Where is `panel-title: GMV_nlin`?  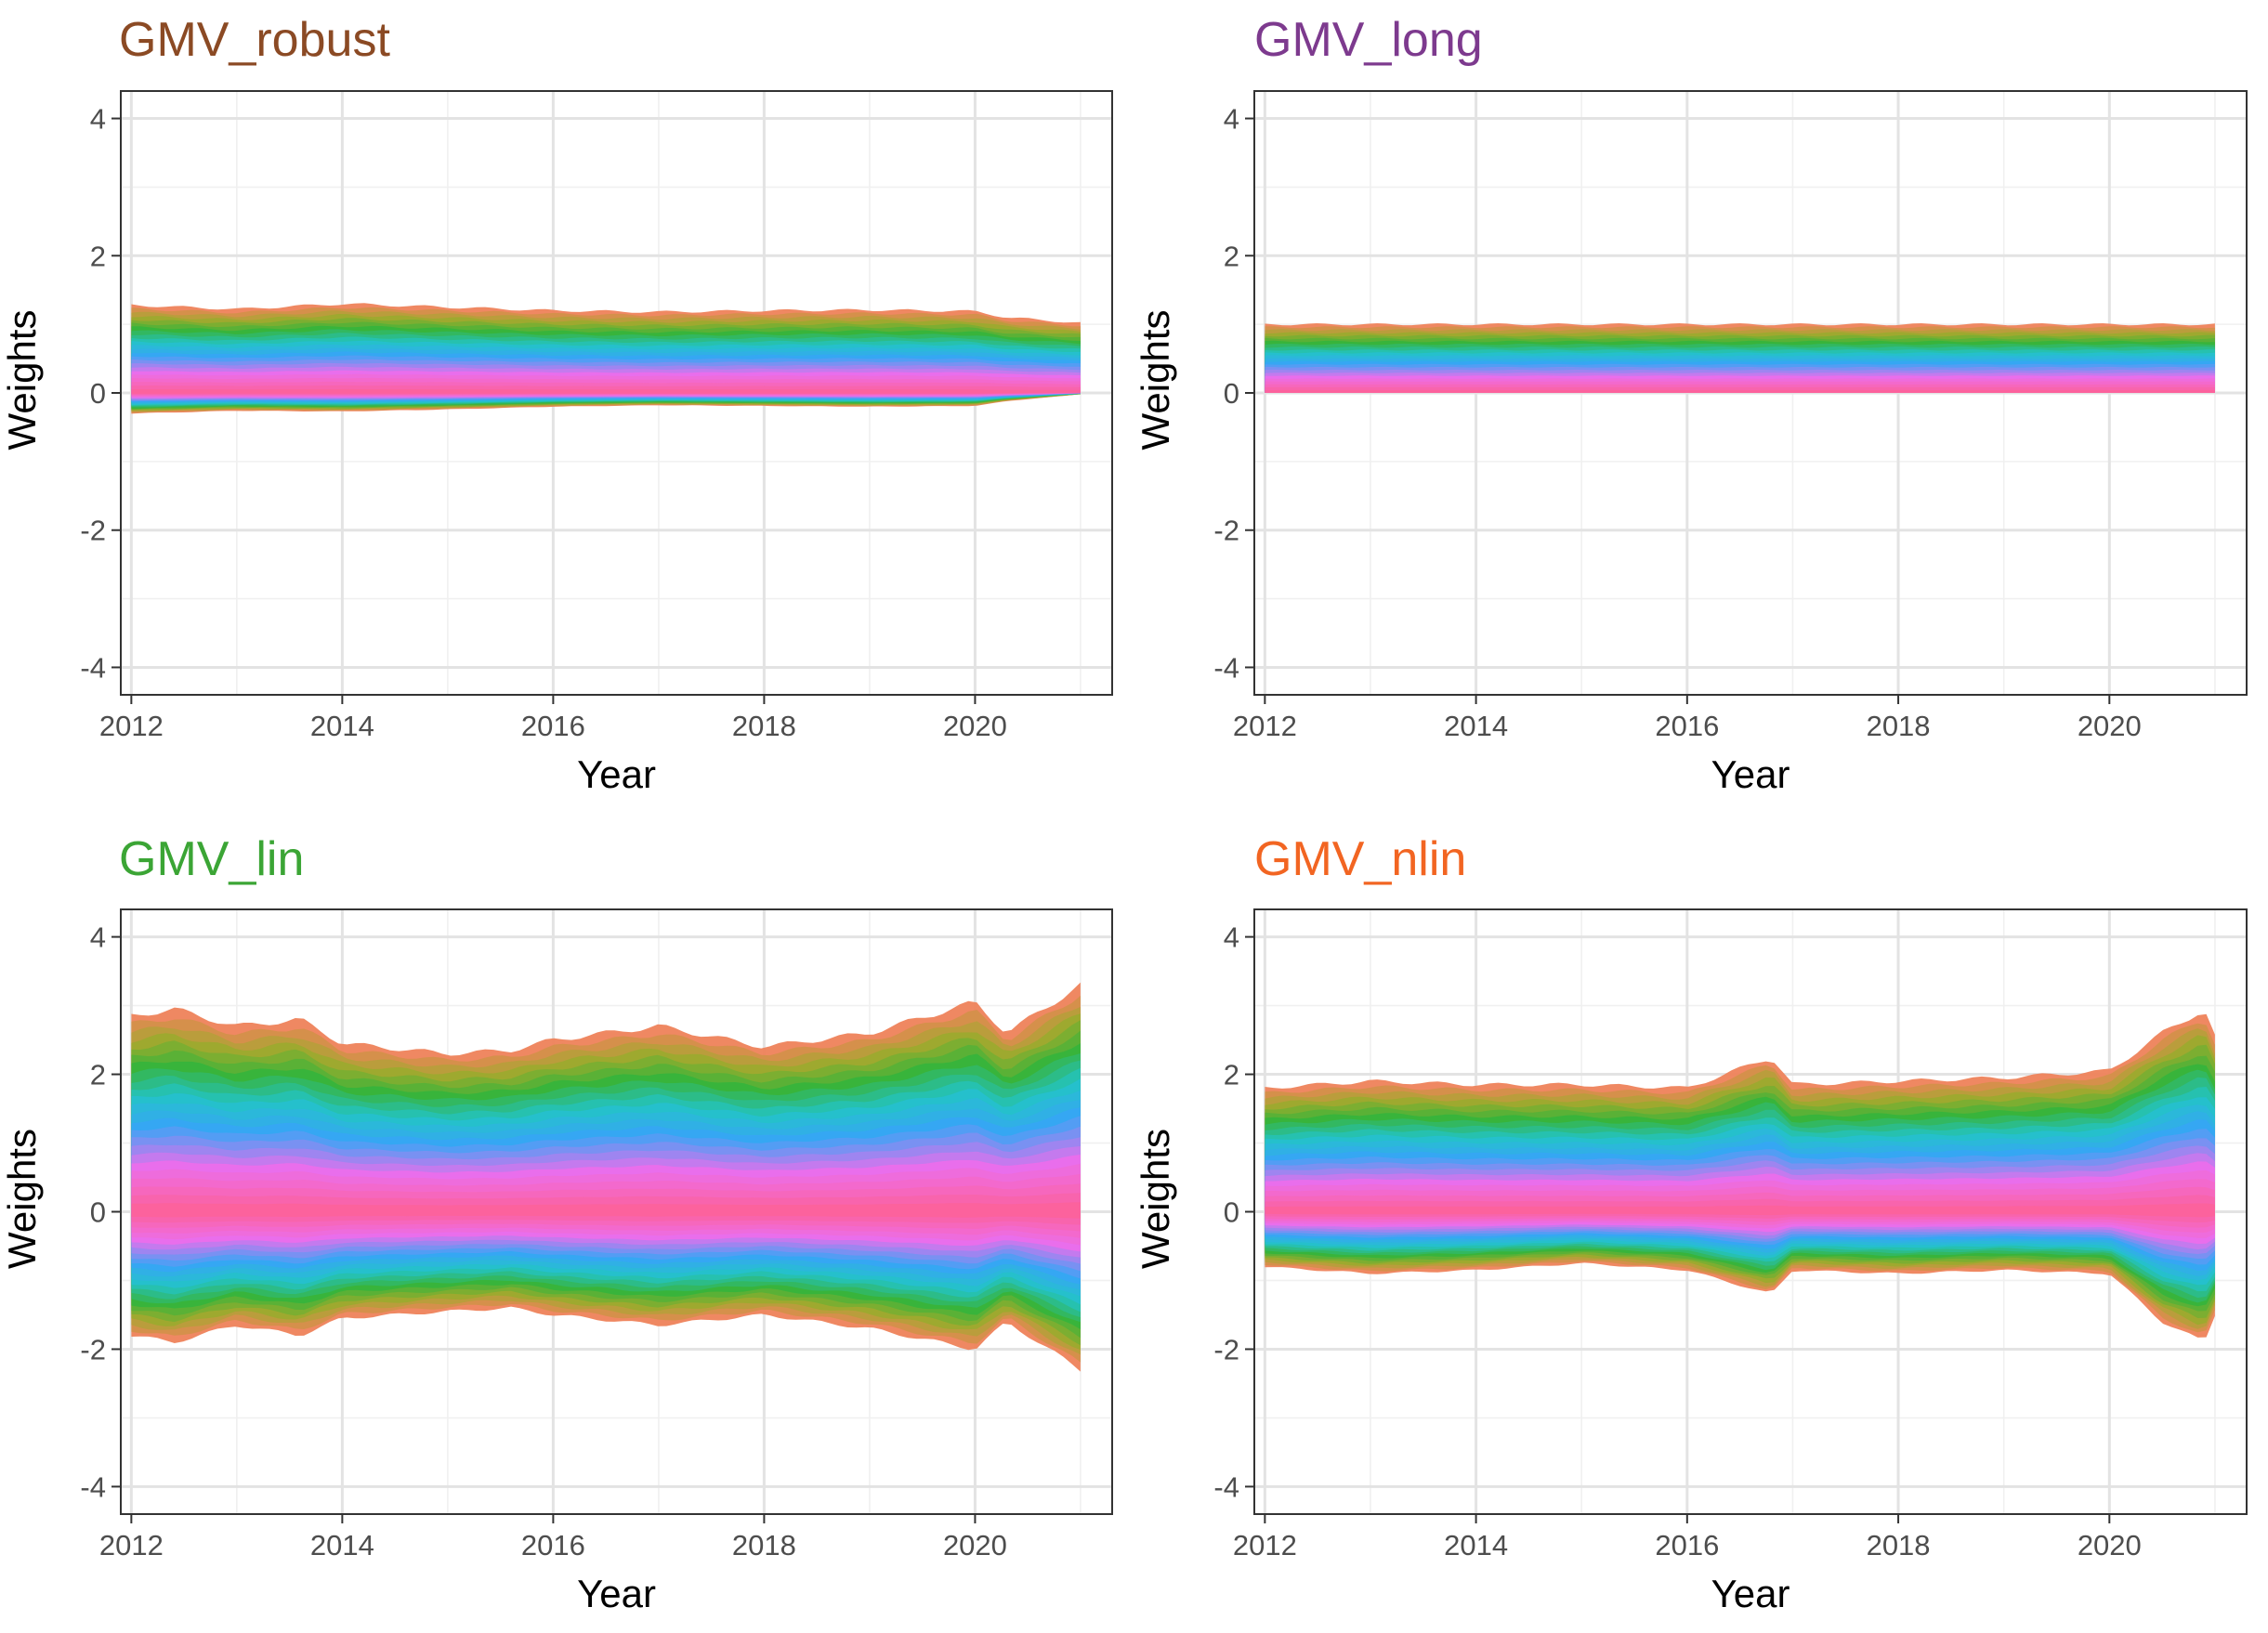
panel-title: GMV_nlin is located at coordinates (1360, 859).